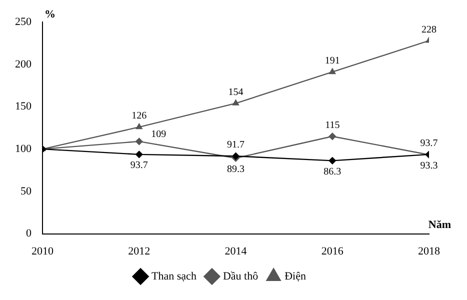 The image size is (467, 300). Describe the element at coordinates (50, 14) in the screenshot. I see `y-axis-title: %` at that location.